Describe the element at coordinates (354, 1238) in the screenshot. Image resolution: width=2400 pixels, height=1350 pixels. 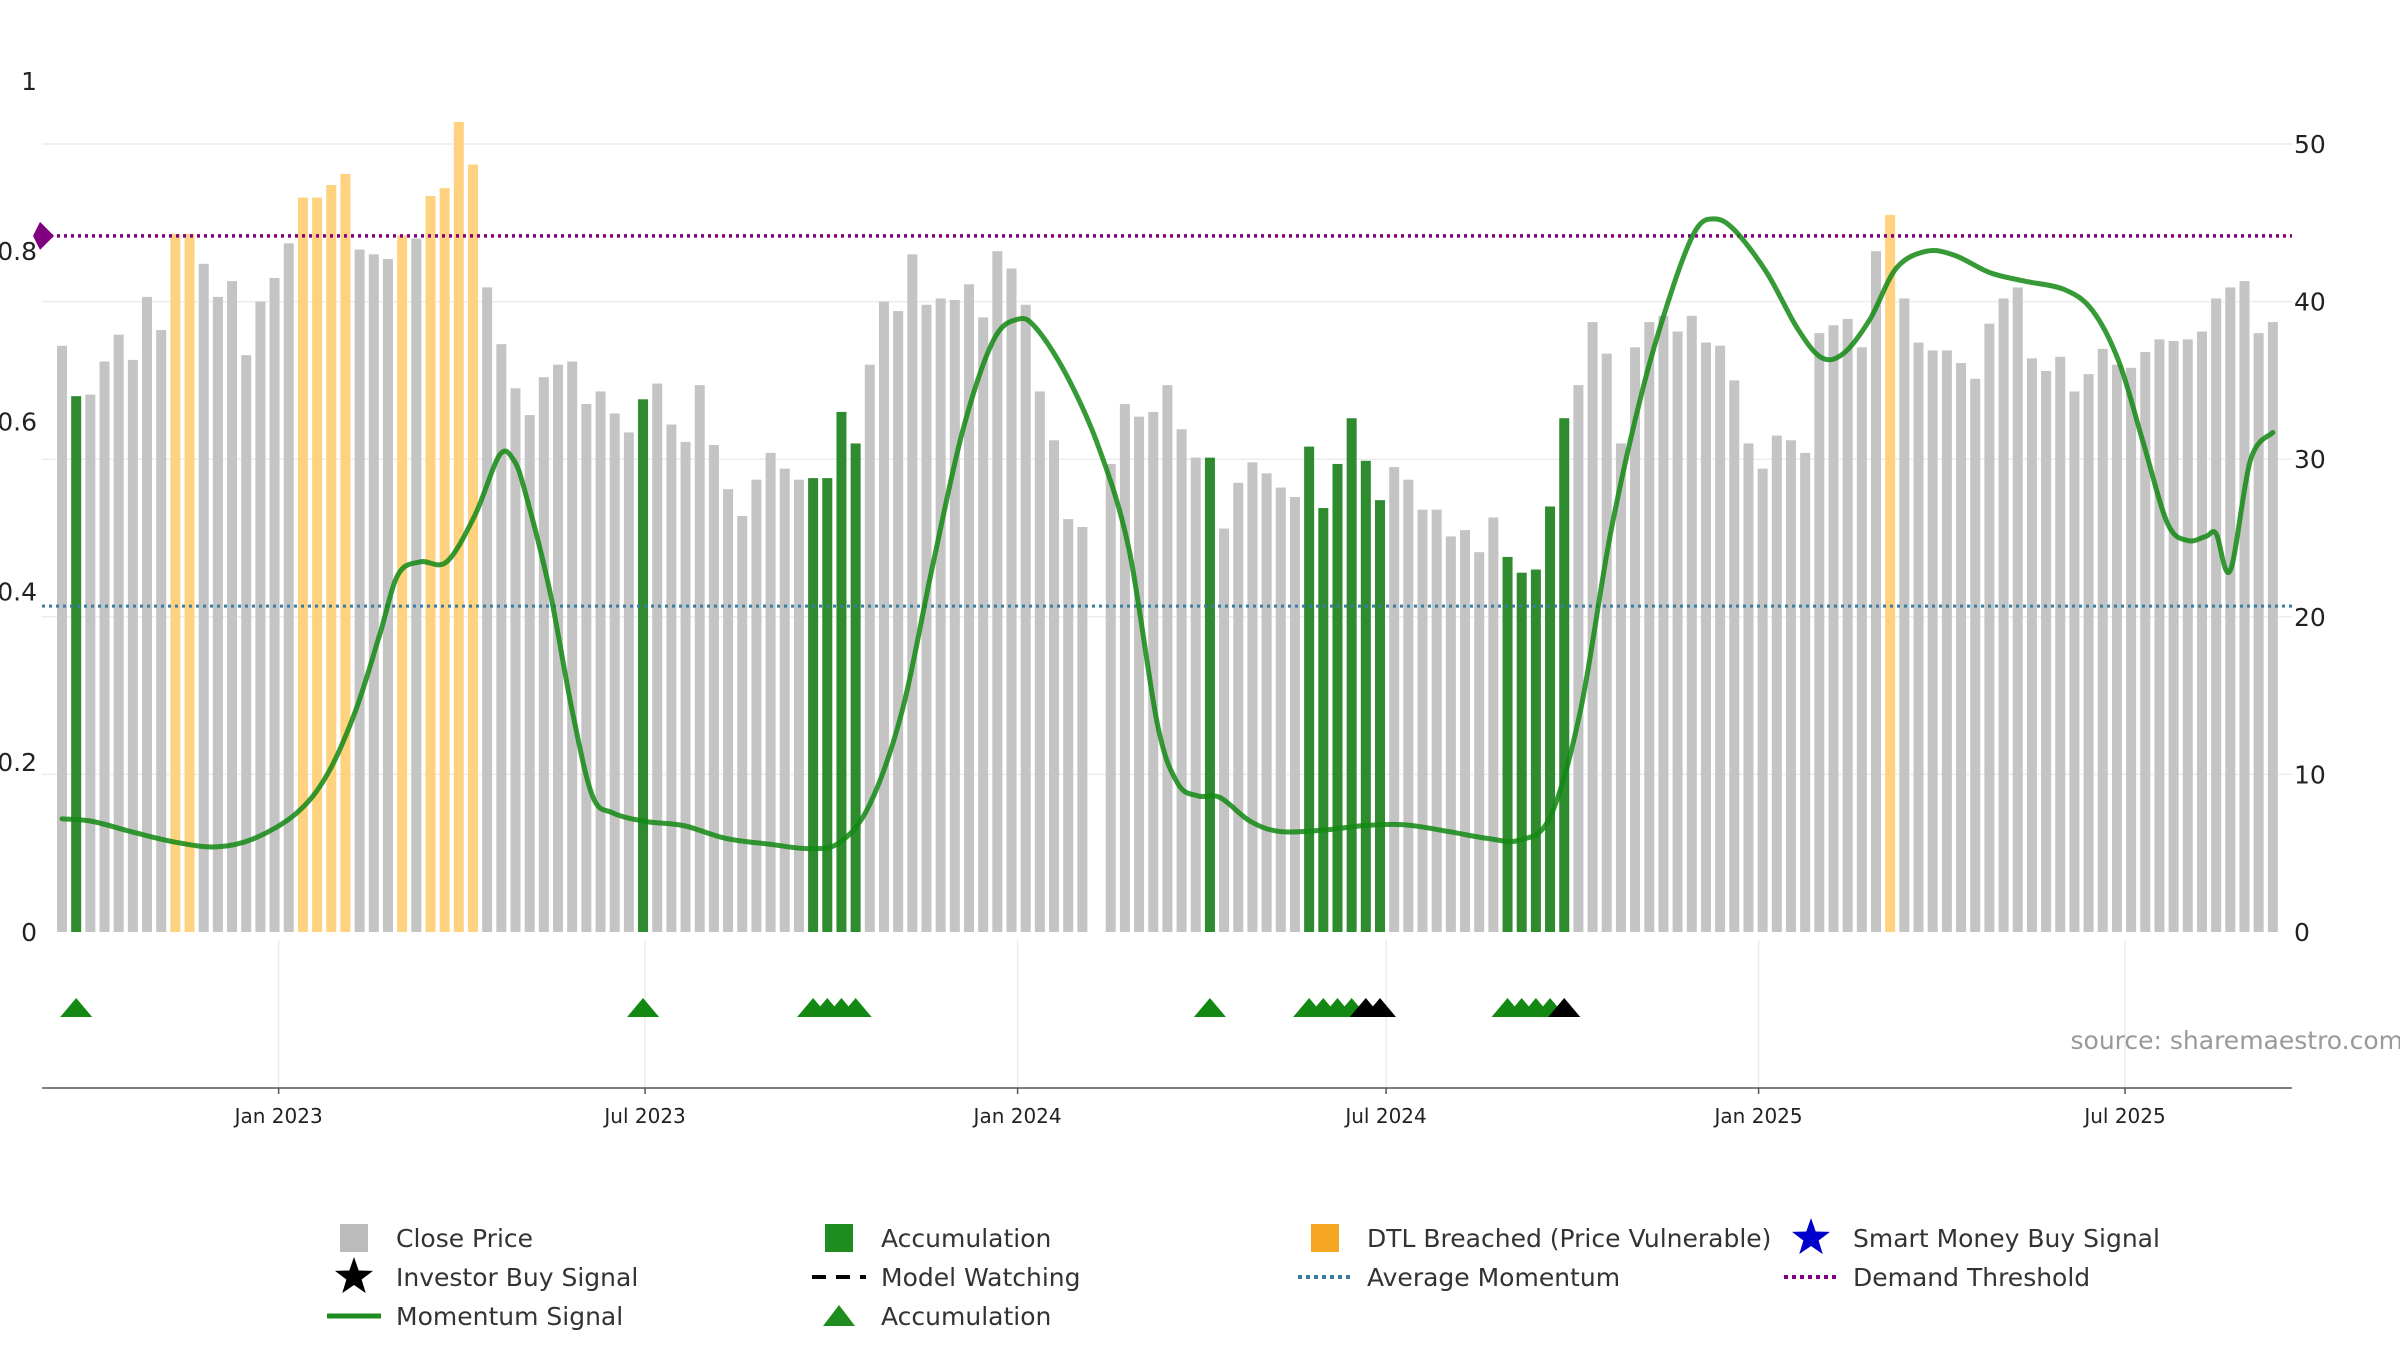
I see `legend-square-icon` at that location.